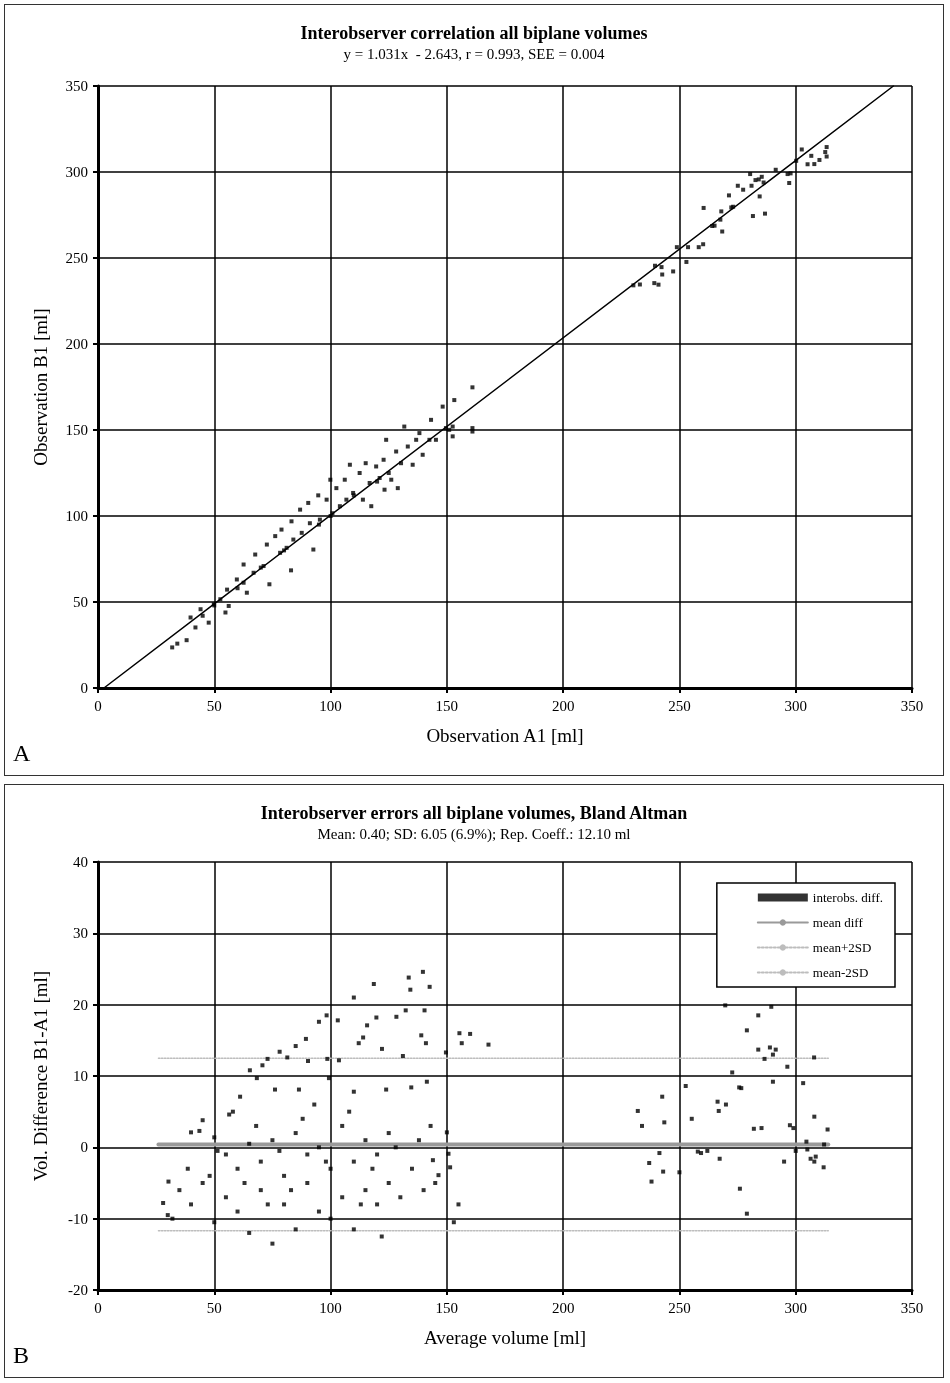 This screenshot has height=1383, width=950. What do you see at coordinates (22, 753) in the screenshot?
I see `text: A` at bounding box center [22, 753].